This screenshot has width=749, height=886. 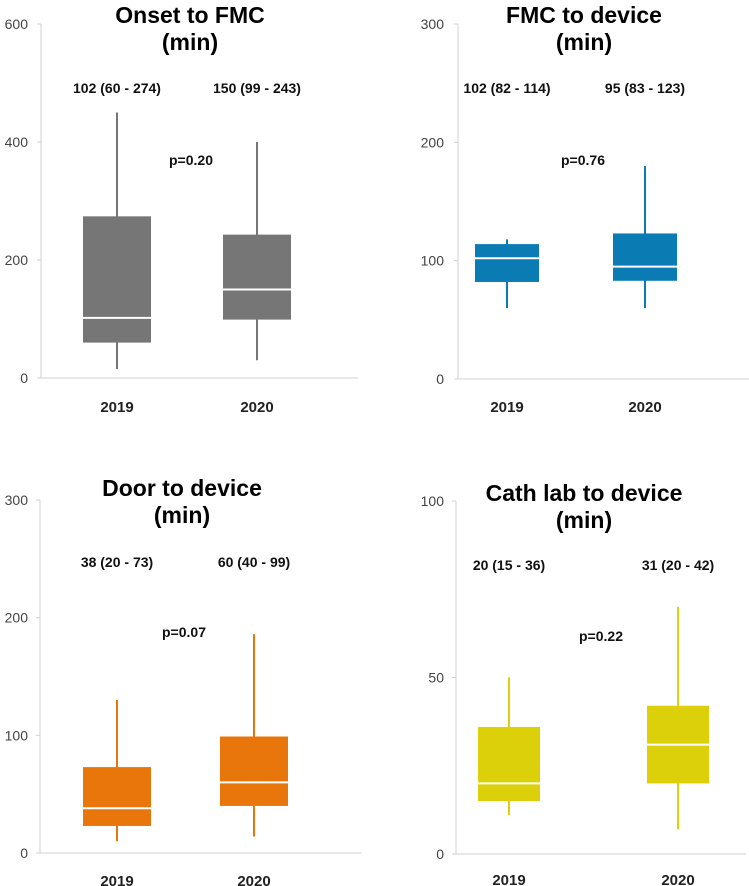 I want to click on median-iqr-annotation: 20 (15 - 36), so click(x=509, y=565).